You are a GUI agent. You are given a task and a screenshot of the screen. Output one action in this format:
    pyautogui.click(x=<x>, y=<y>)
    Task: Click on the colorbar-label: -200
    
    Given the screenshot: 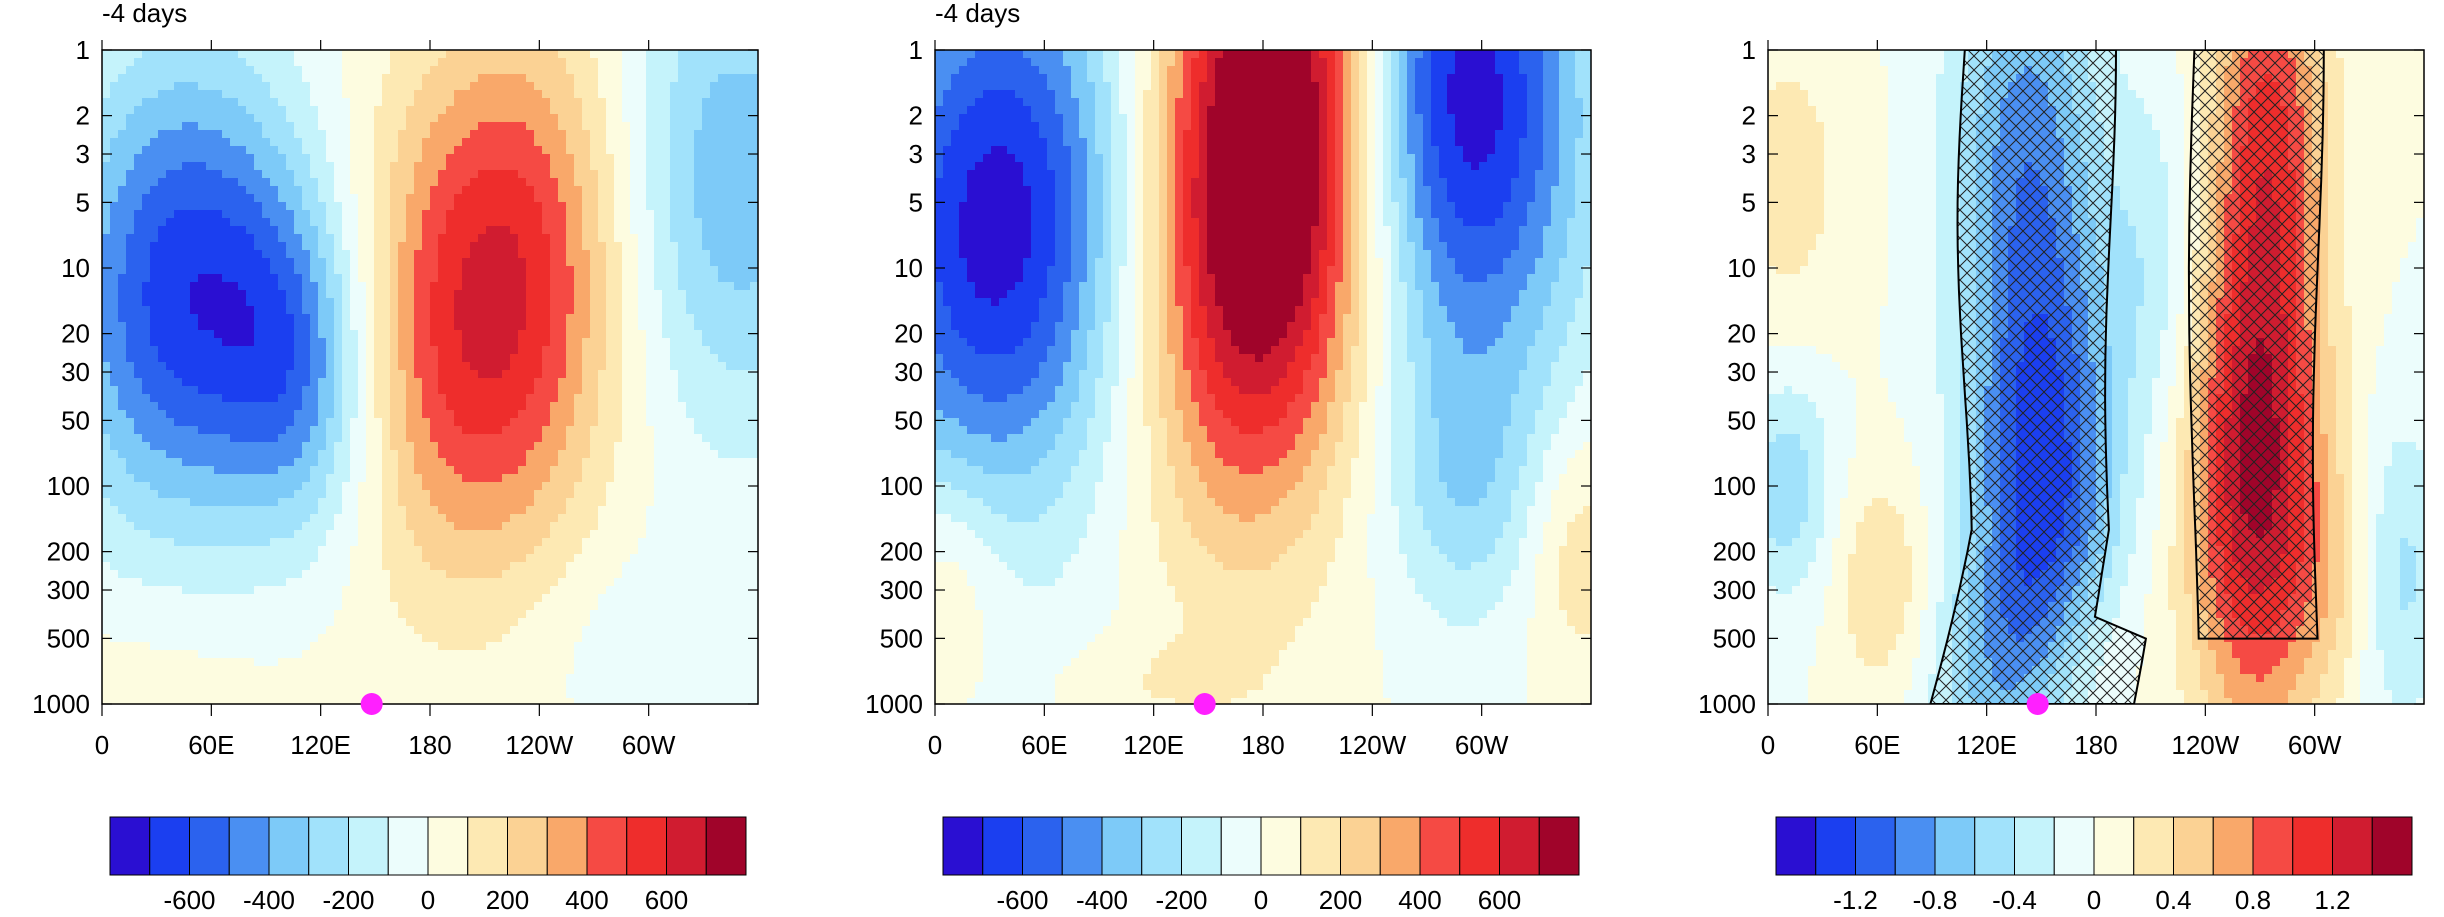 What is the action you would take?
    pyautogui.click(x=348, y=900)
    